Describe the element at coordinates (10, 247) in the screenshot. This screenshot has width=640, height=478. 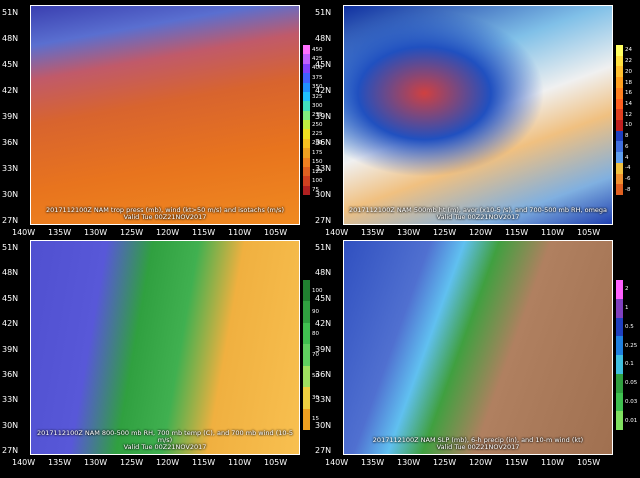
I see `lat-label: 51N` at that location.